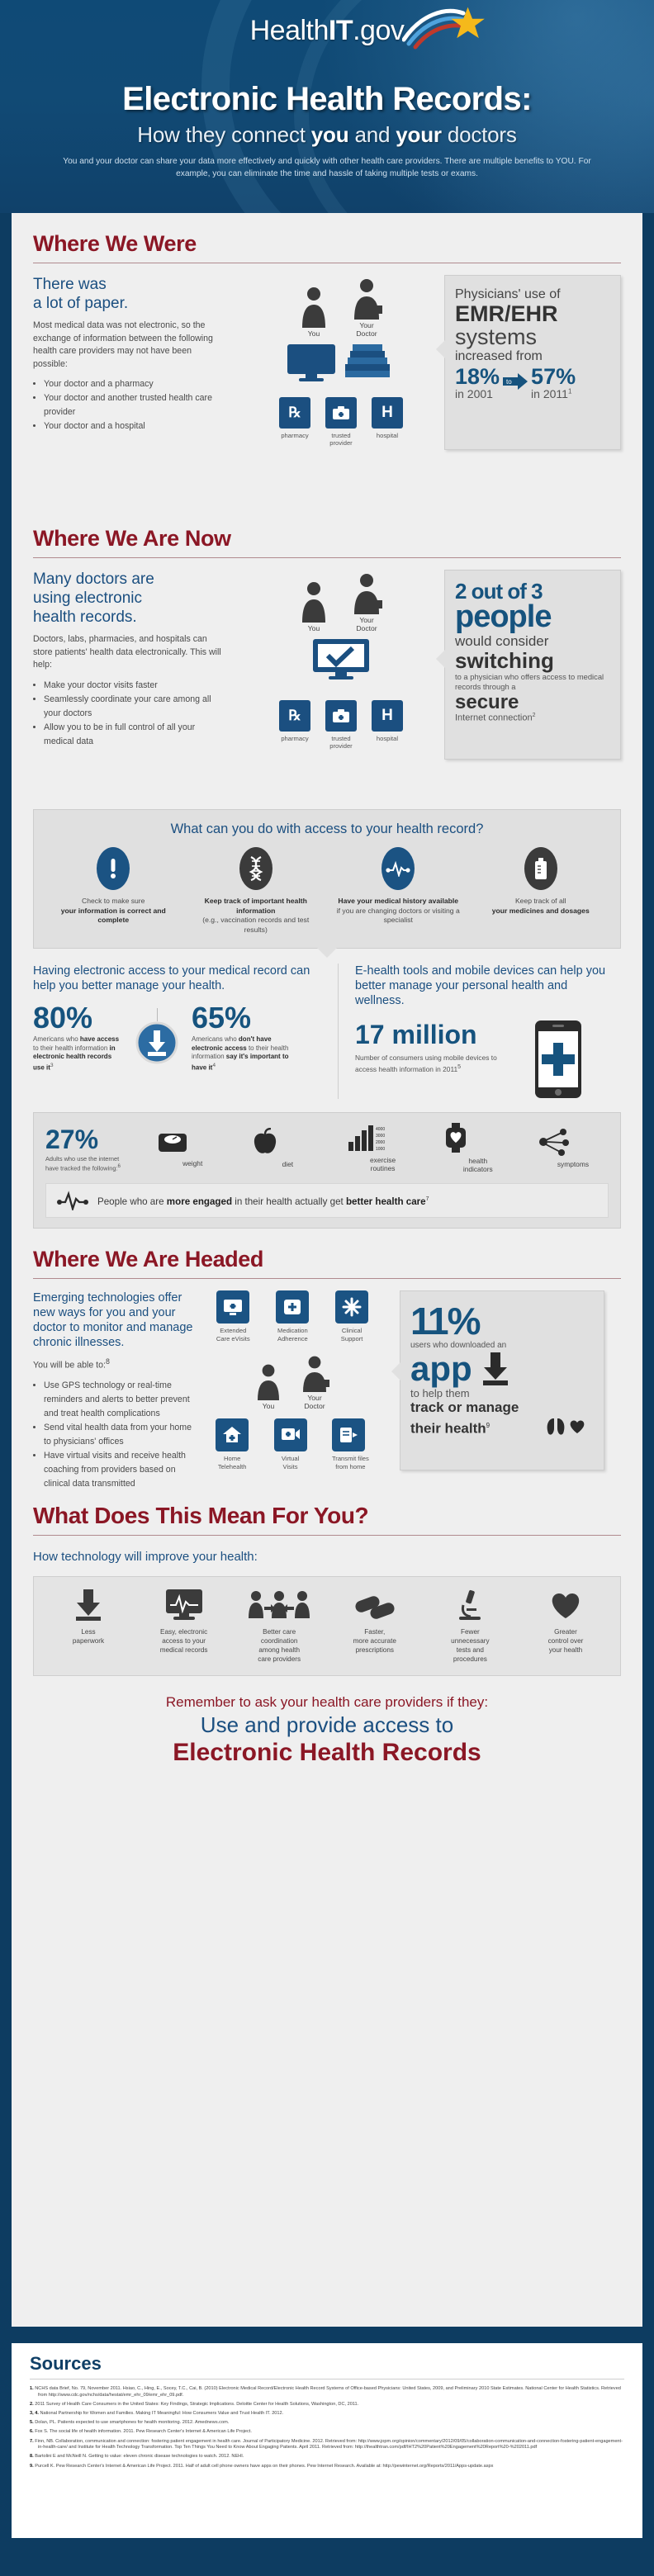  I want to click on icon-label-hospital: hospital, so click(388, 738).